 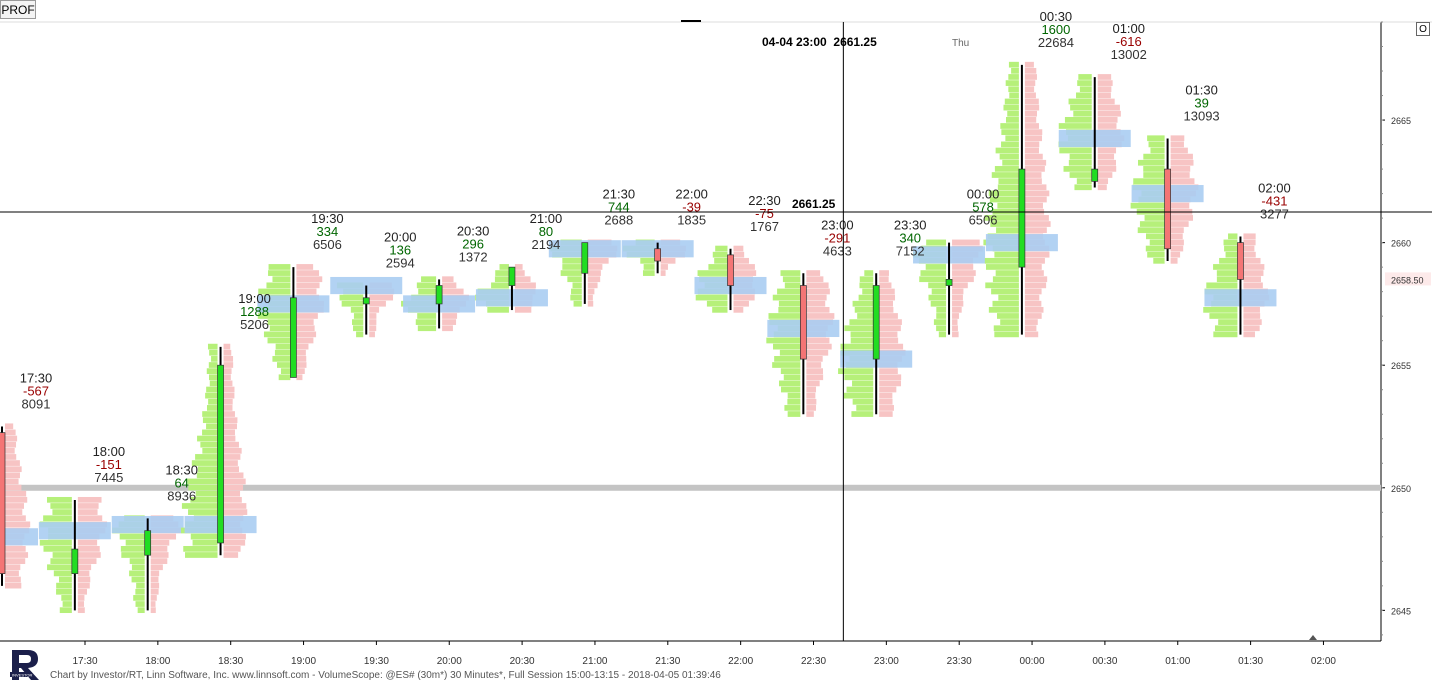 What do you see at coordinates (1022, 199) in the screenshot?
I see `candle-00:30` at bounding box center [1022, 199].